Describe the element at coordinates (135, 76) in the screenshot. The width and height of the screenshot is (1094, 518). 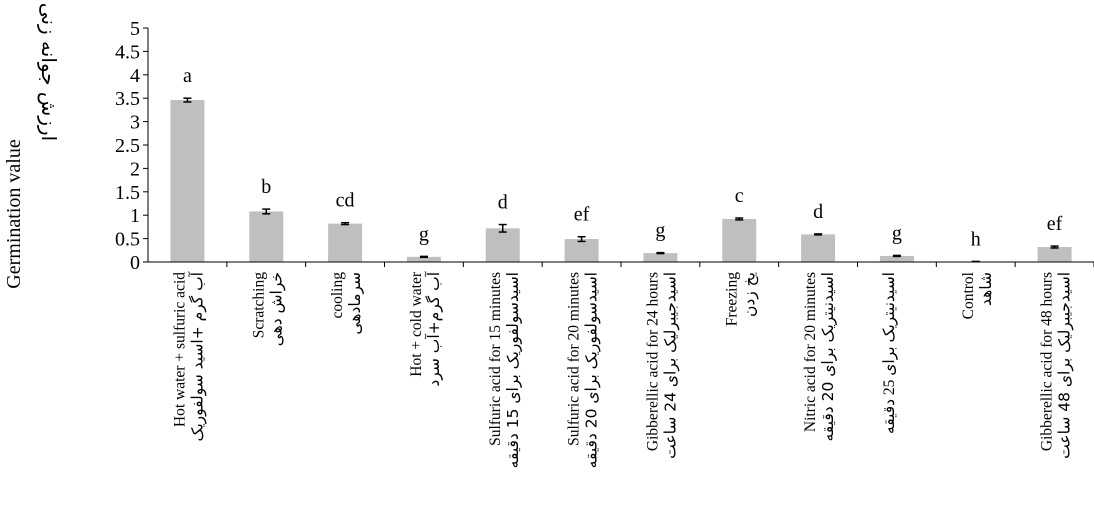
I see `y-tick-label: 4` at that location.